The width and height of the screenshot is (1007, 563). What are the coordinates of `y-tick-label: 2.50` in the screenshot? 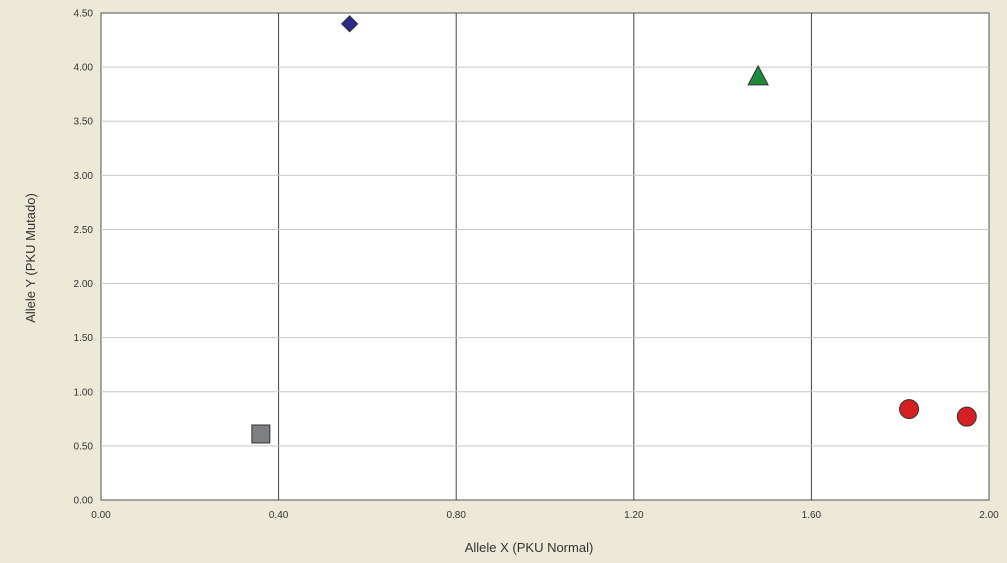 It's located at (84, 230).